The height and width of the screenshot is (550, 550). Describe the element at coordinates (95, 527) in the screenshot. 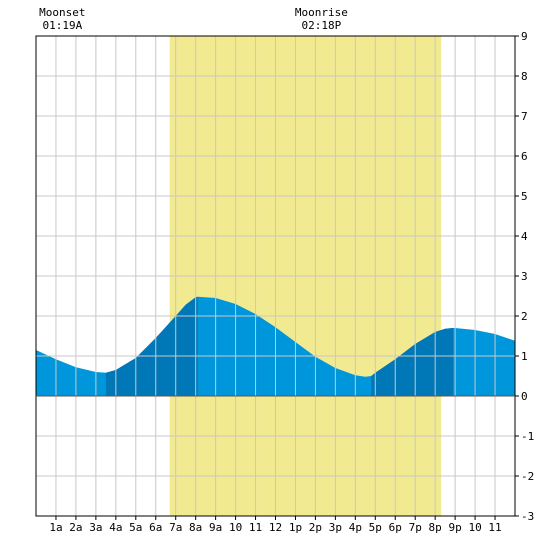

I see `x-tick-label: 3a` at that location.